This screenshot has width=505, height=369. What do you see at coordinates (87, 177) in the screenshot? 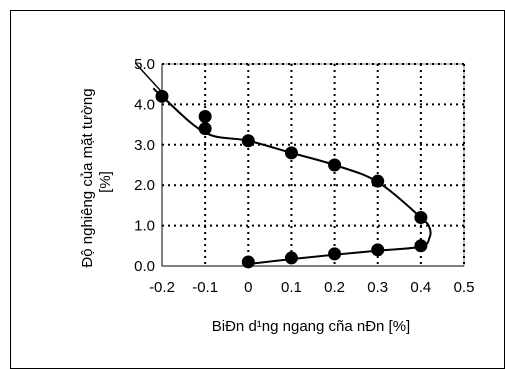
I see `y-axis-label-line1: Độ nghiêng của mặt tường` at bounding box center [87, 177].